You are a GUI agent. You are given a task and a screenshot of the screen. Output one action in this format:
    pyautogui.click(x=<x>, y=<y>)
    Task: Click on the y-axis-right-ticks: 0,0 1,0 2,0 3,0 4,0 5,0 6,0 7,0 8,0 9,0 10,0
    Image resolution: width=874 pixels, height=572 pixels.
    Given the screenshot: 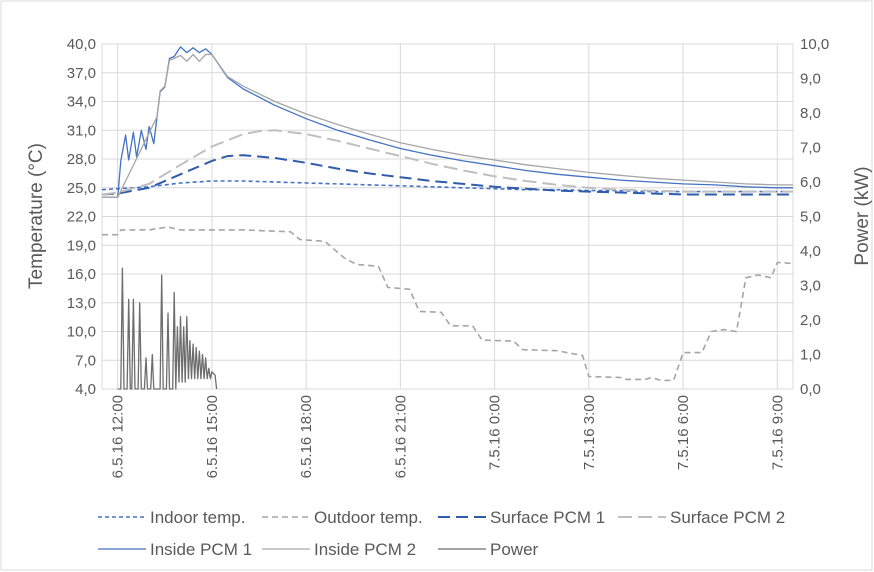 What is the action you would take?
    pyautogui.click(x=814, y=217)
    